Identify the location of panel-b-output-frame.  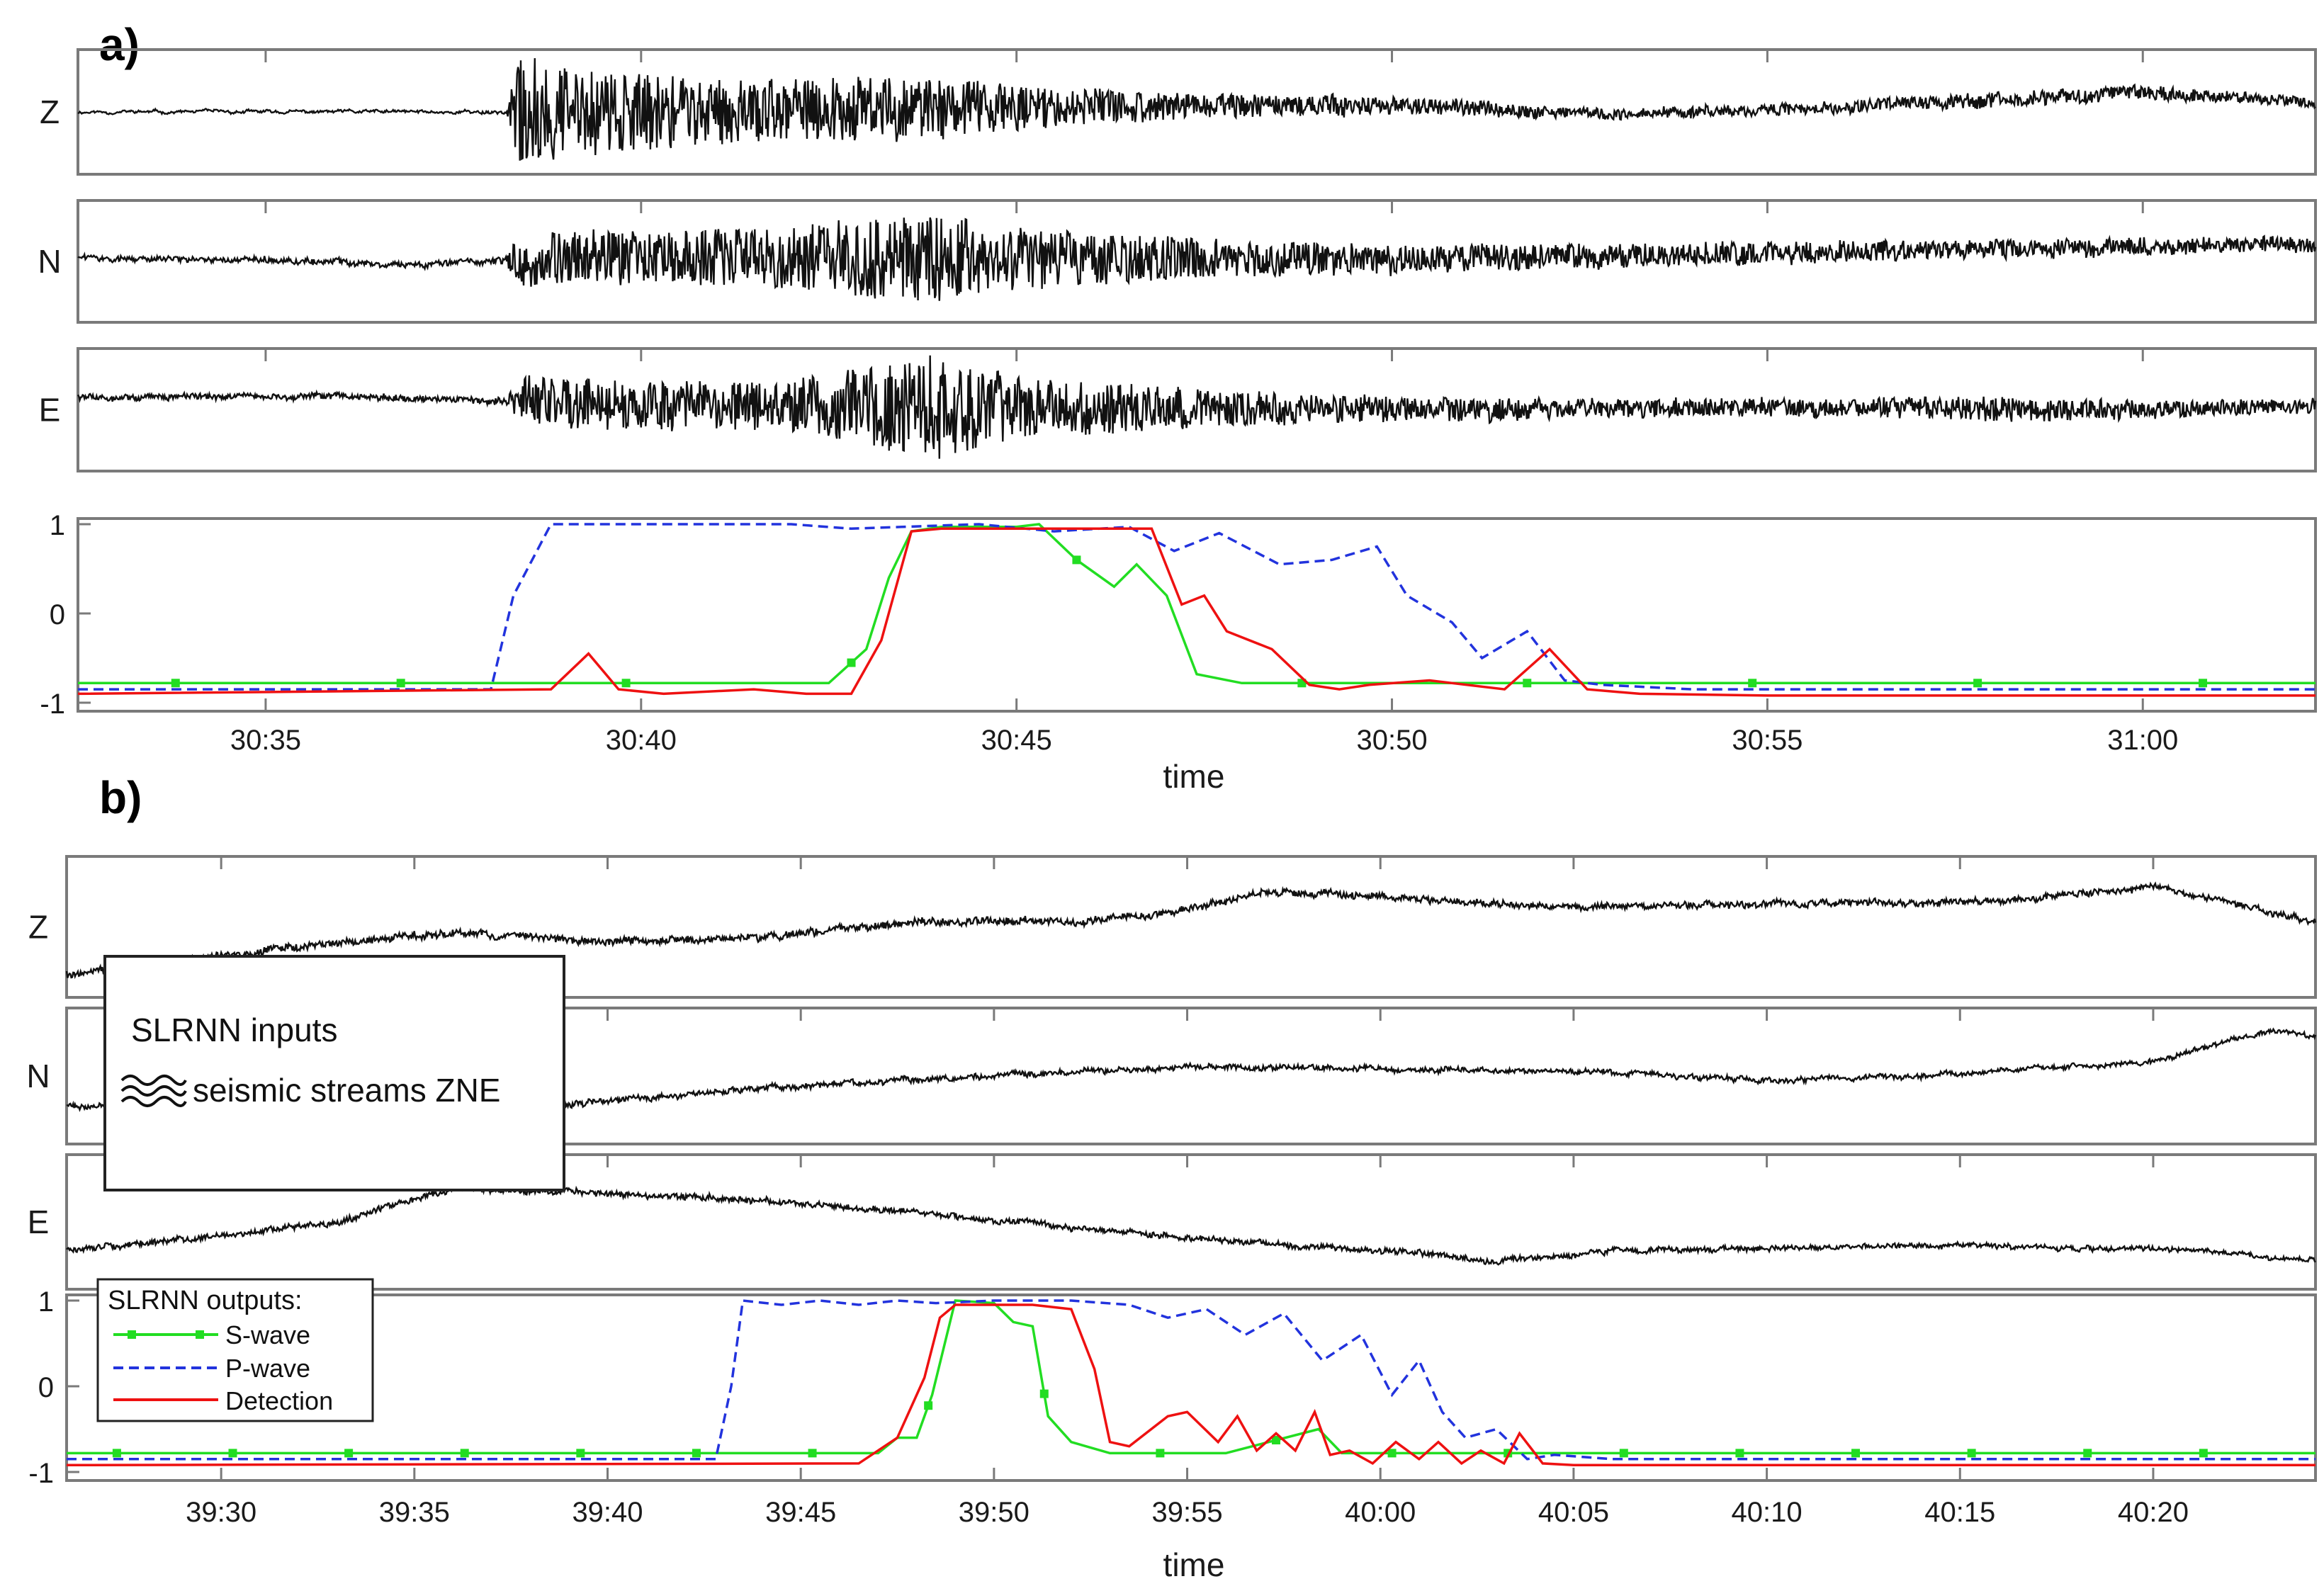
(1191, 1387).